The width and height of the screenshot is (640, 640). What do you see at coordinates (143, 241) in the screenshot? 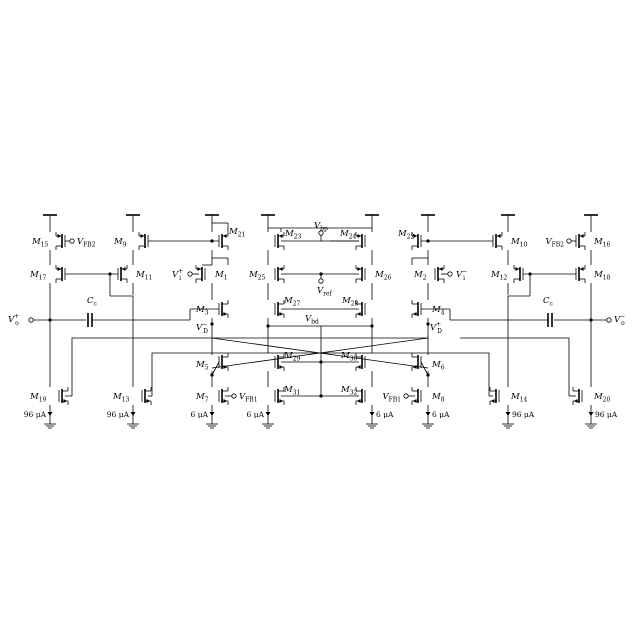
I see `transistor-m9` at bounding box center [143, 241].